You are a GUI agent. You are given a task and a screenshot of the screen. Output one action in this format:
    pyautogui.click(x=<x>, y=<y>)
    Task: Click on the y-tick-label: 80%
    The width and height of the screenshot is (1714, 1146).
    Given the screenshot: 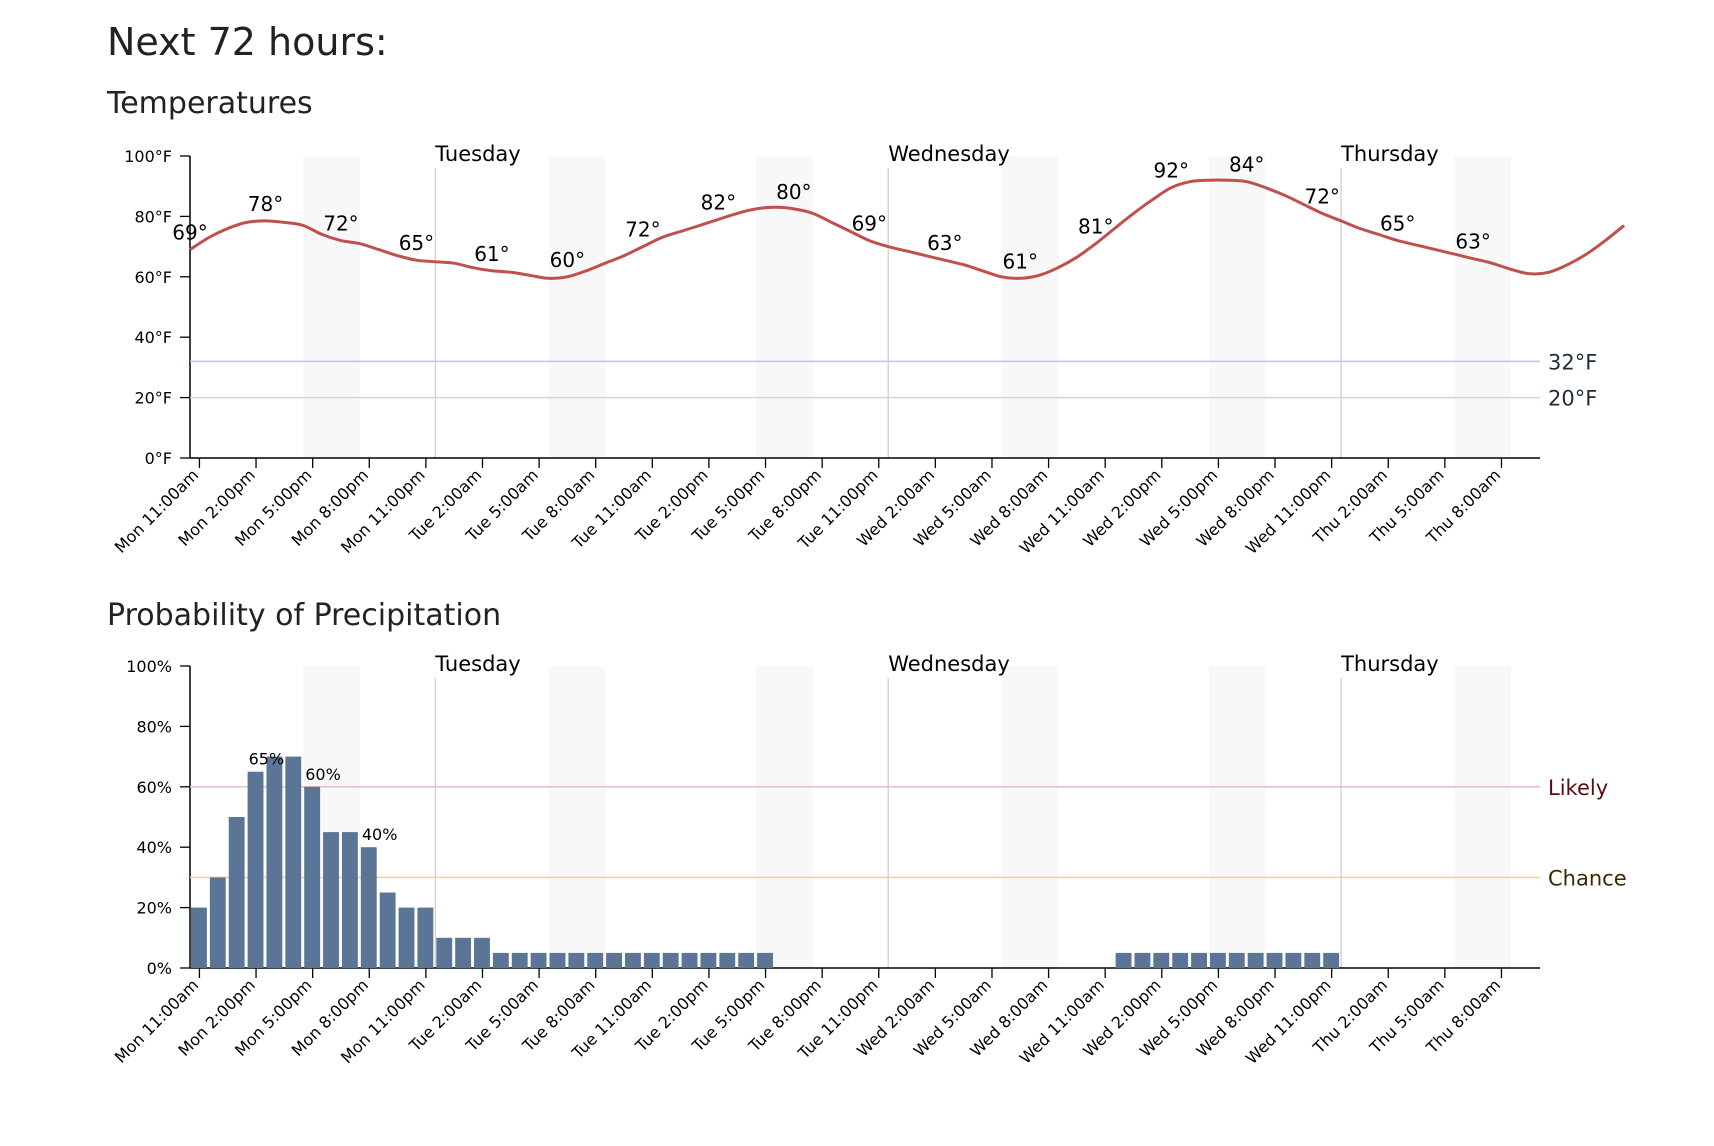 What is the action you would take?
    pyautogui.click(x=154, y=726)
    